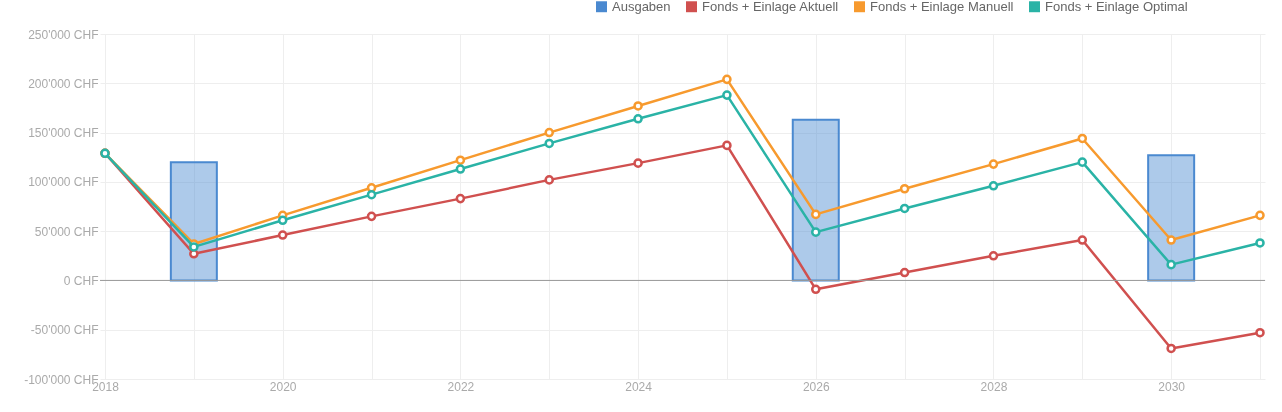  What do you see at coordinates (64, 330) in the screenshot?
I see `y-tick-label: -50'000 CHF` at bounding box center [64, 330].